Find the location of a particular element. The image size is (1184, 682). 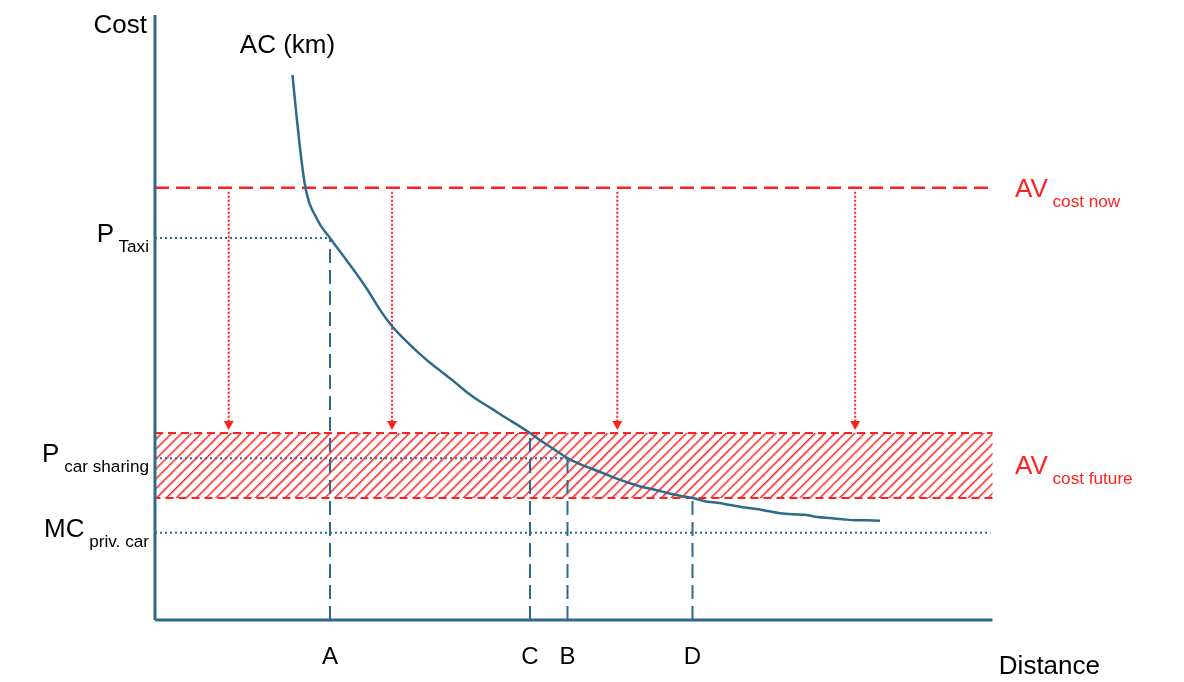

y-axis-title: Cost is located at coordinates (120, 24).